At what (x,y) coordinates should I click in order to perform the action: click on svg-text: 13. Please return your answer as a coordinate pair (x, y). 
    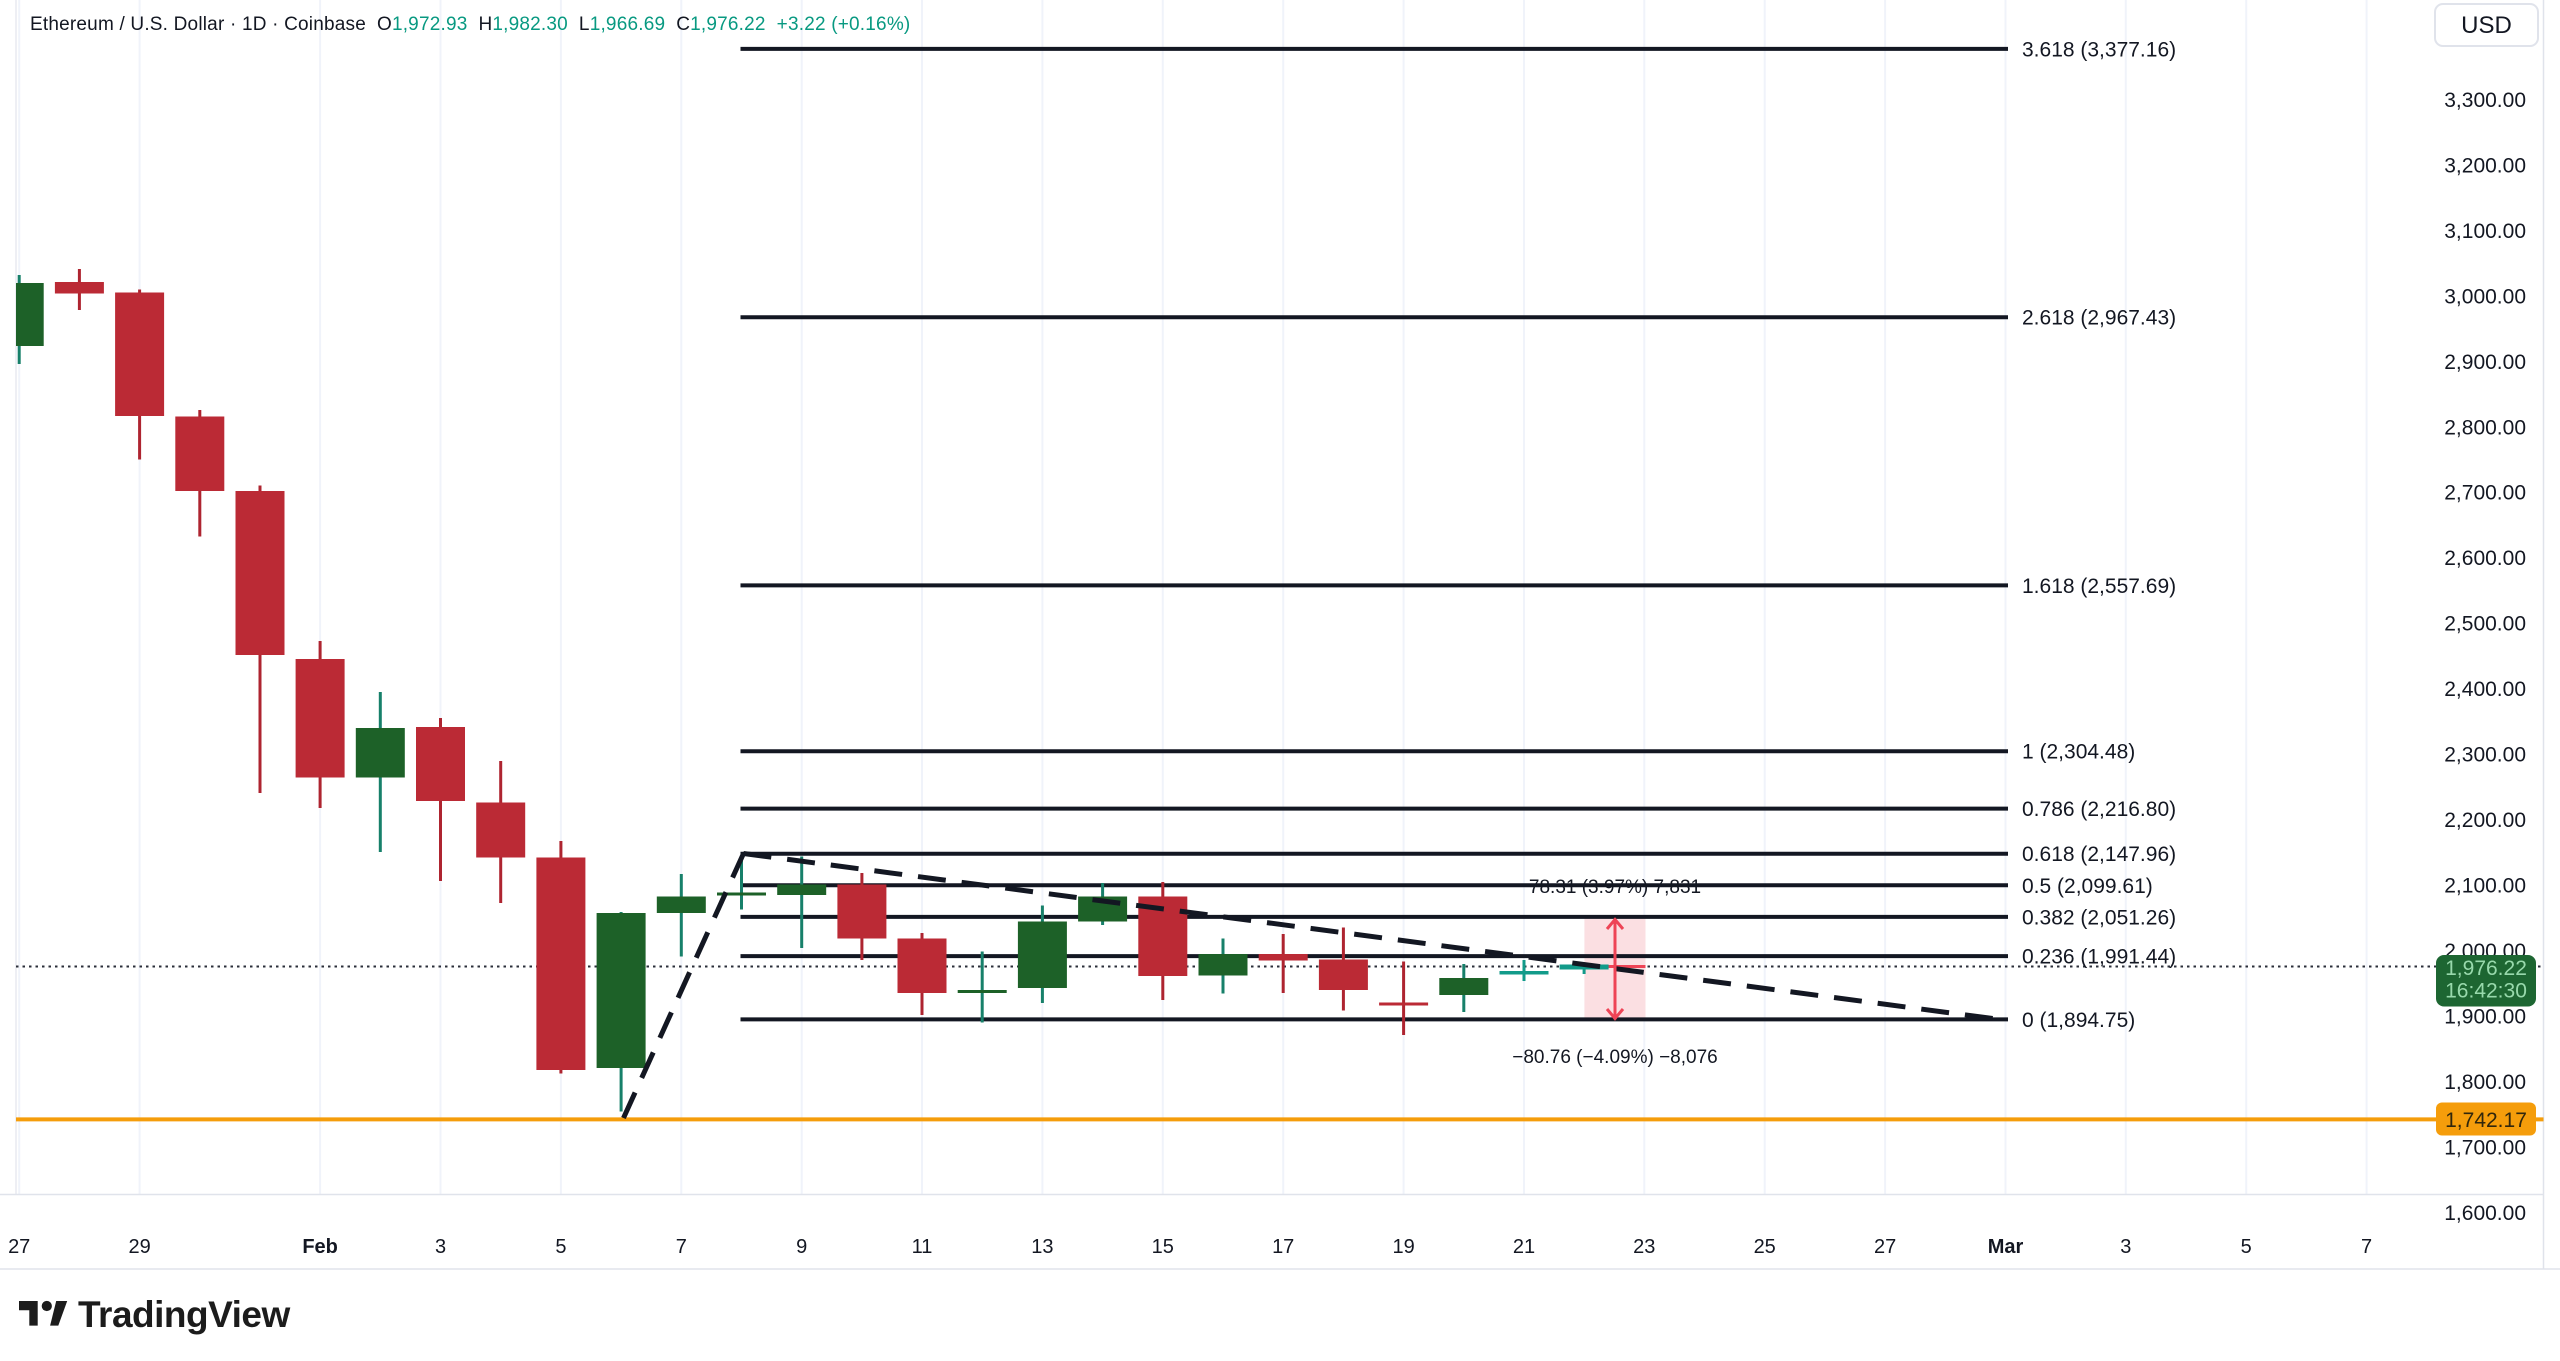
    Looking at the image, I should click on (1042, 1247).